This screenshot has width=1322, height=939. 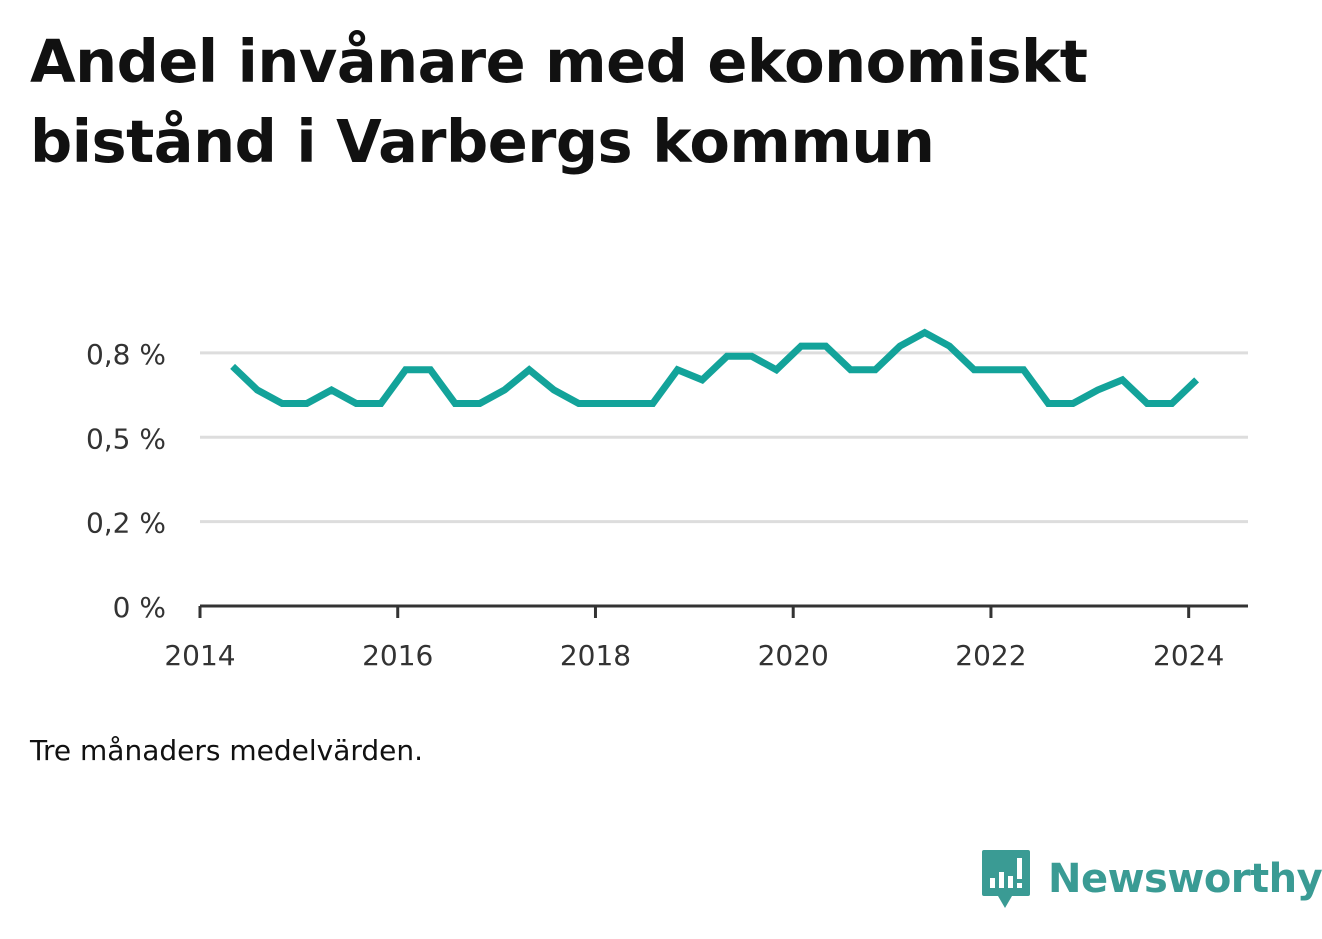 I want to click on x-axis: 2014 2016 2018 2020 2022 2024, so click(x=706, y=638).